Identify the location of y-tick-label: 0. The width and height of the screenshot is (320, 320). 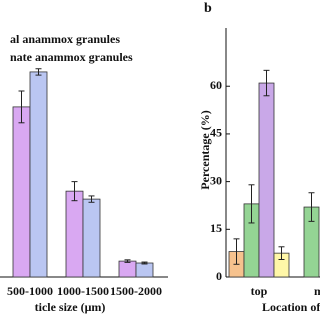
(219, 276).